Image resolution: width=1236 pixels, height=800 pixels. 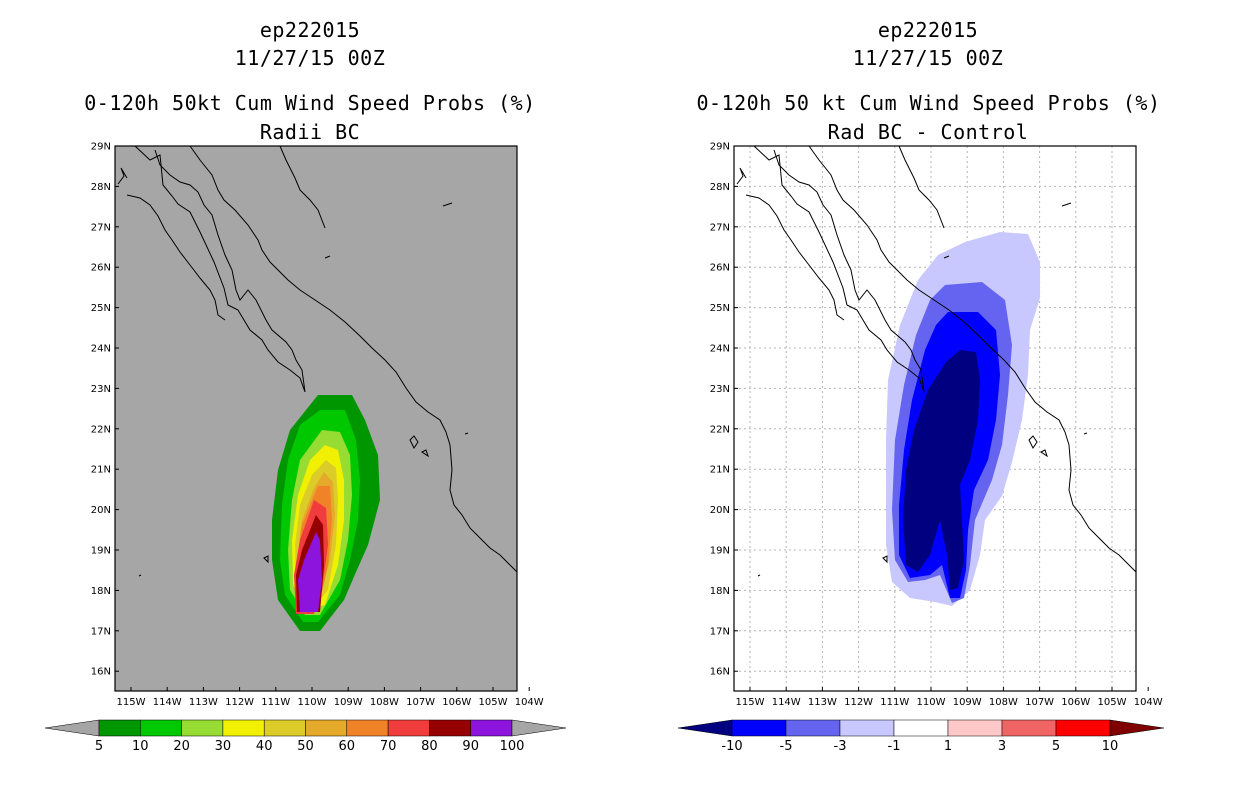 I want to click on right-datetime: 11/27/15 00Z, so click(x=928, y=58).